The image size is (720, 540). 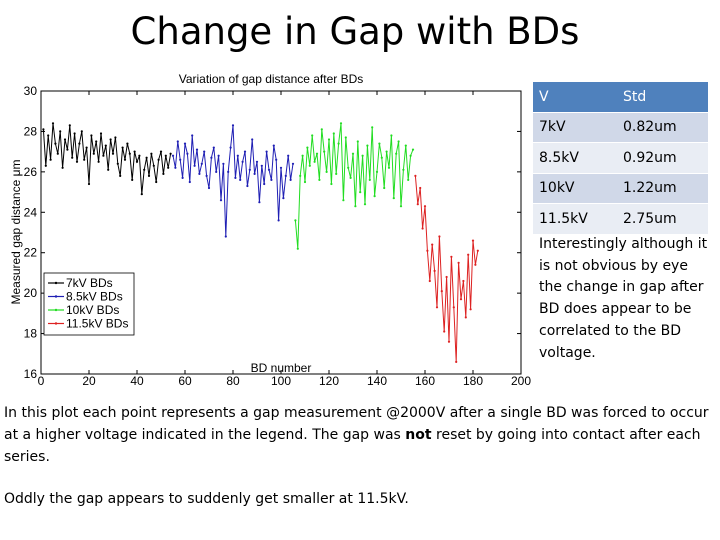 I want to click on y-axis-label: Measured gap distance μm, so click(x=16, y=232).